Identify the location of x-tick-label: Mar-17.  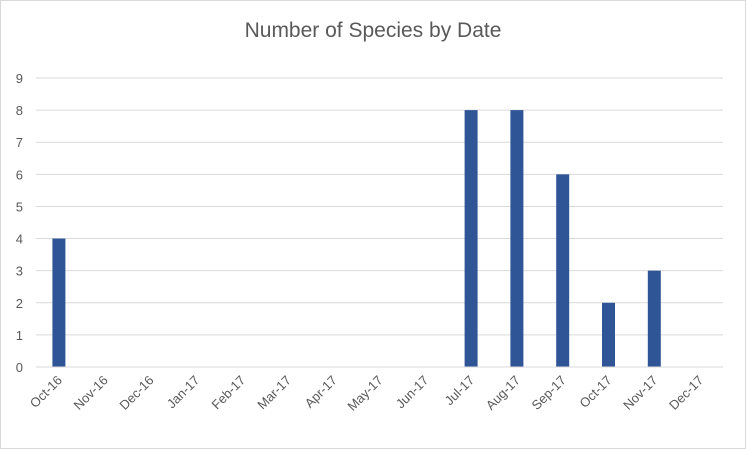
(274, 393).